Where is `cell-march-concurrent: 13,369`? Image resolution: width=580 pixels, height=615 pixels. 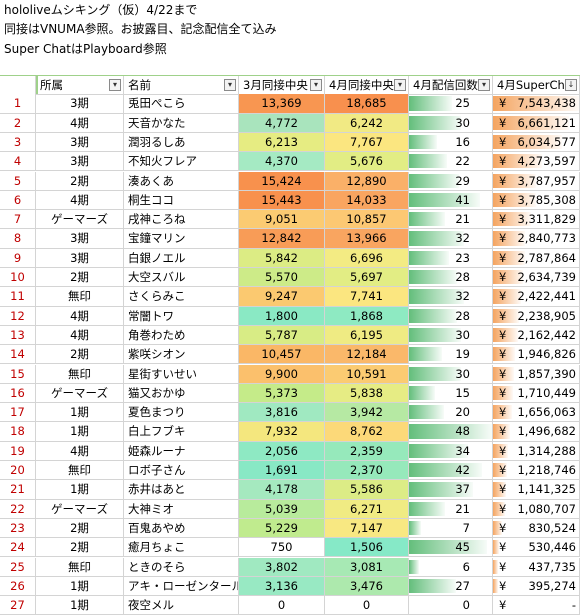
cell-march-concurrent: 13,369 is located at coordinates (282, 104).